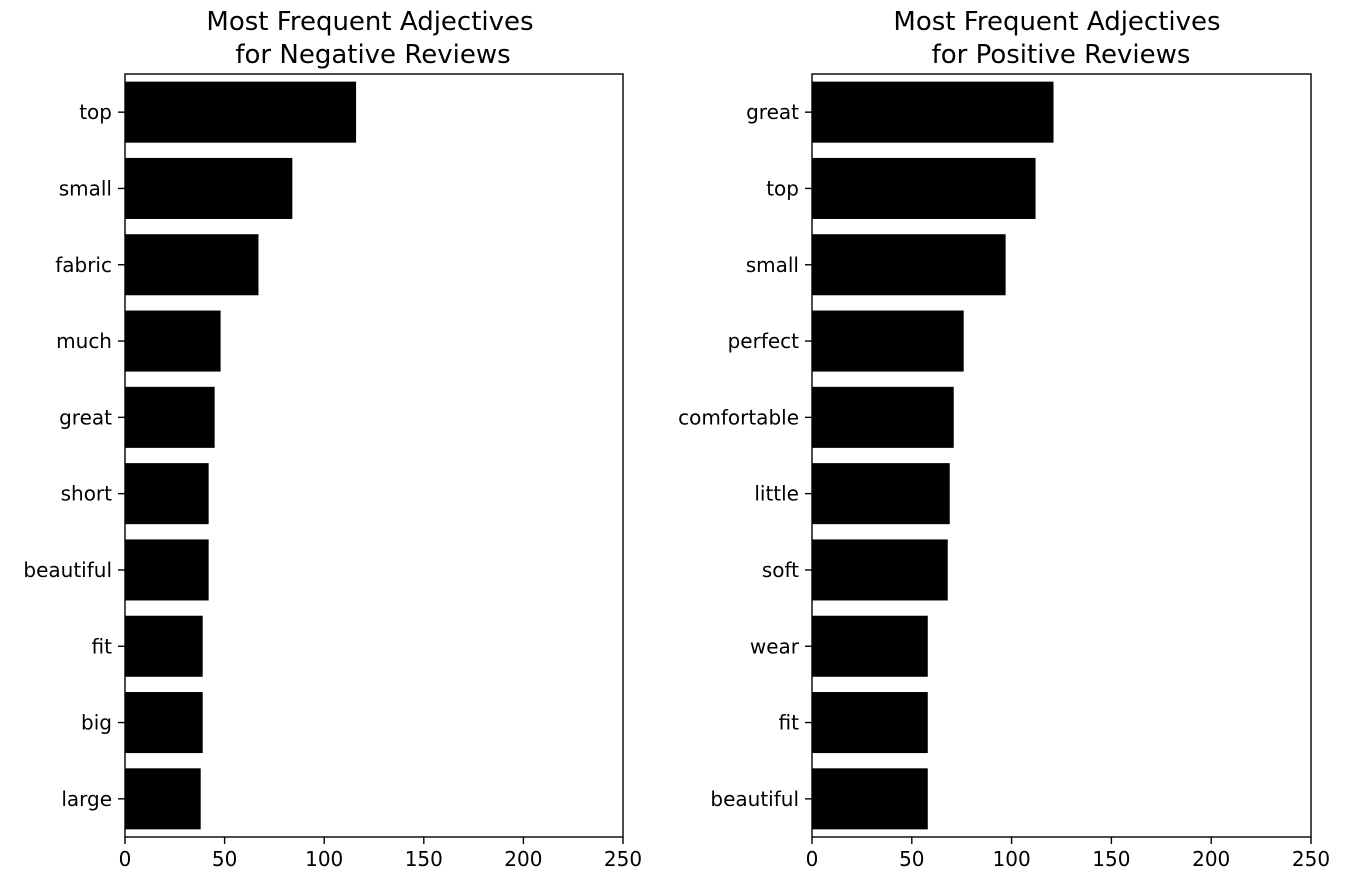 The width and height of the screenshot is (1348, 888). I want to click on chart-title-line-2: for Negative Reviews, so click(372, 55).